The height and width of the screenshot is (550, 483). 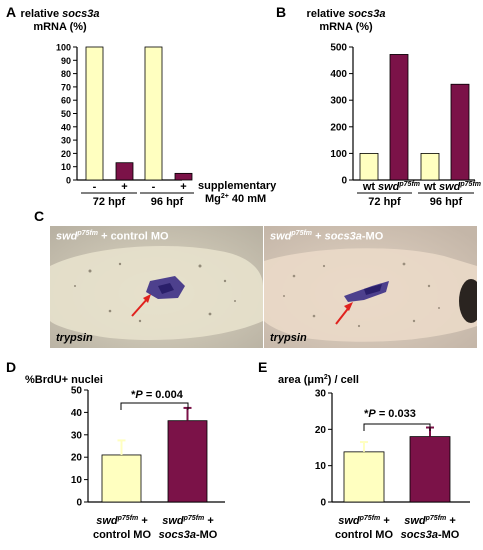 I want to click on panel-e-label-1-line2: control MO, so click(x=364, y=535).